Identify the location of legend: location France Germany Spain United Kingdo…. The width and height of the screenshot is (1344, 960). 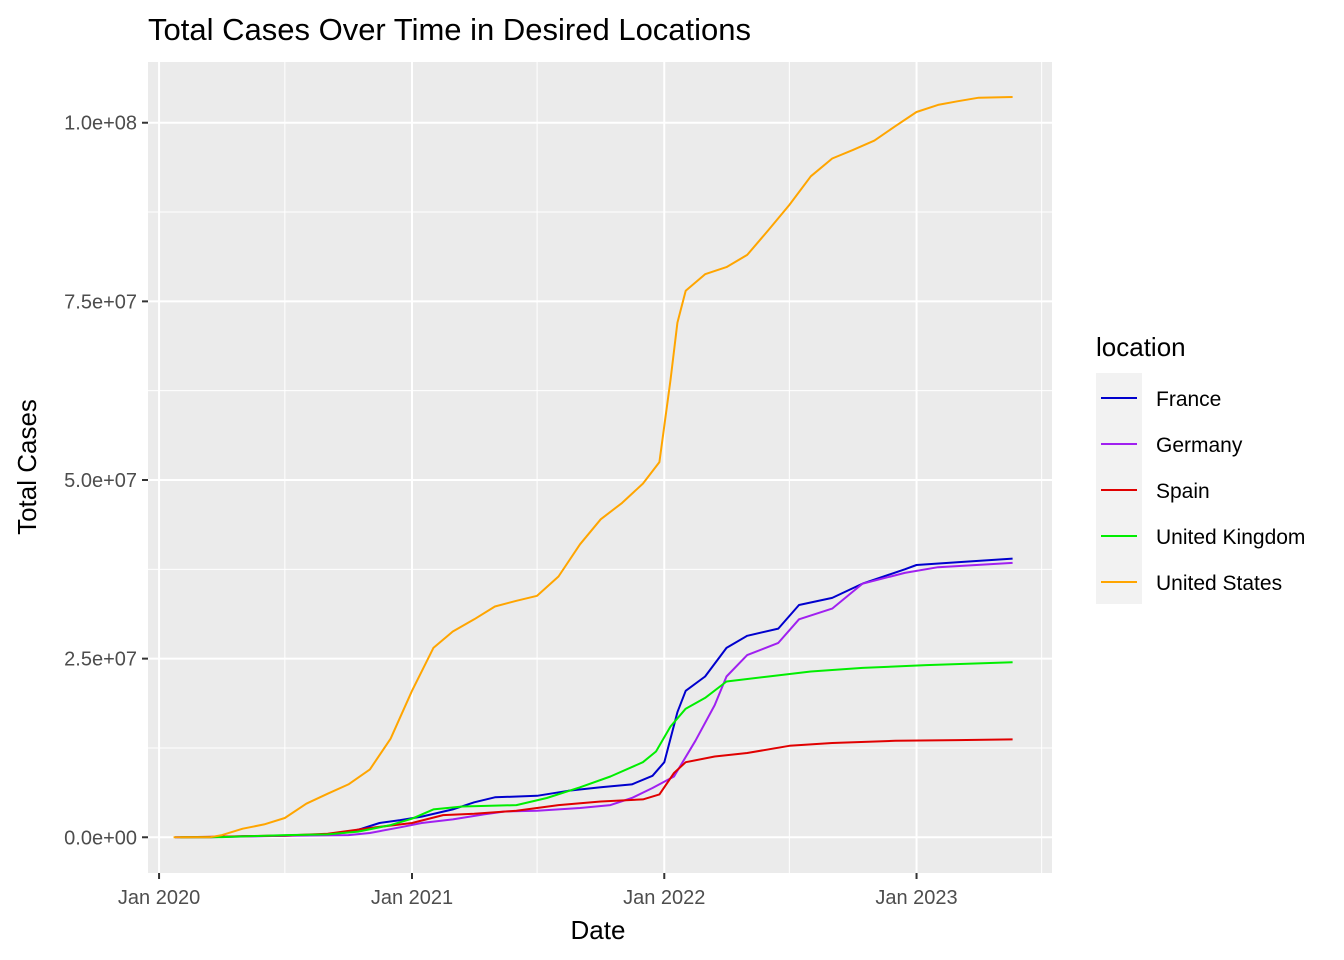
(1200, 468).